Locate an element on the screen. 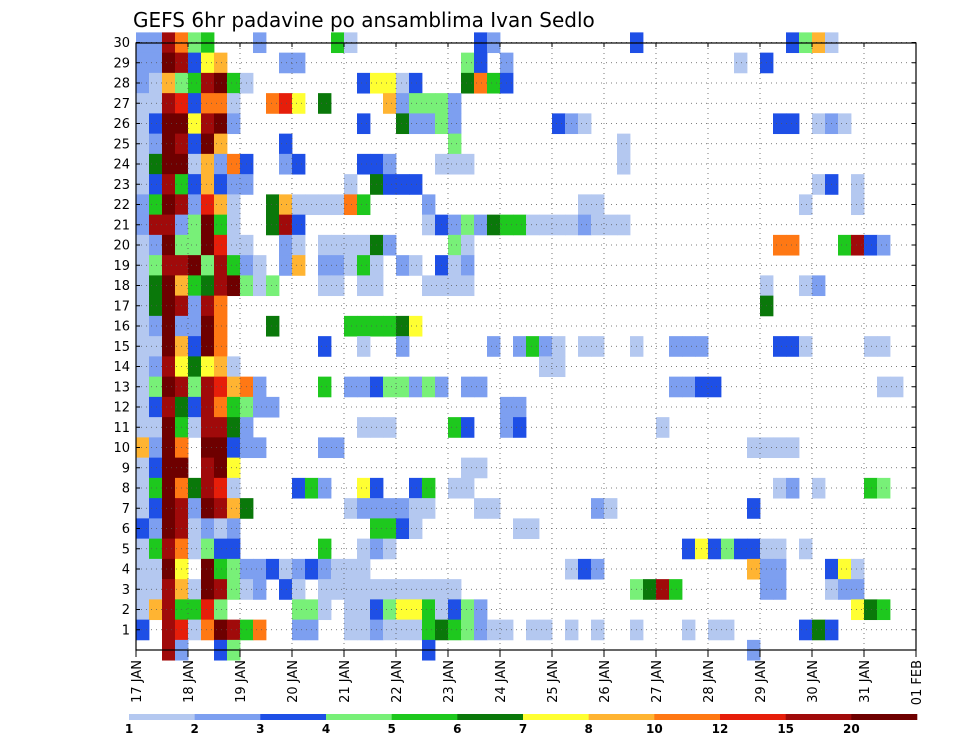 This screenshot has width=960, height=742. y-tick-label: 30 is located at coordinates (121, 43).